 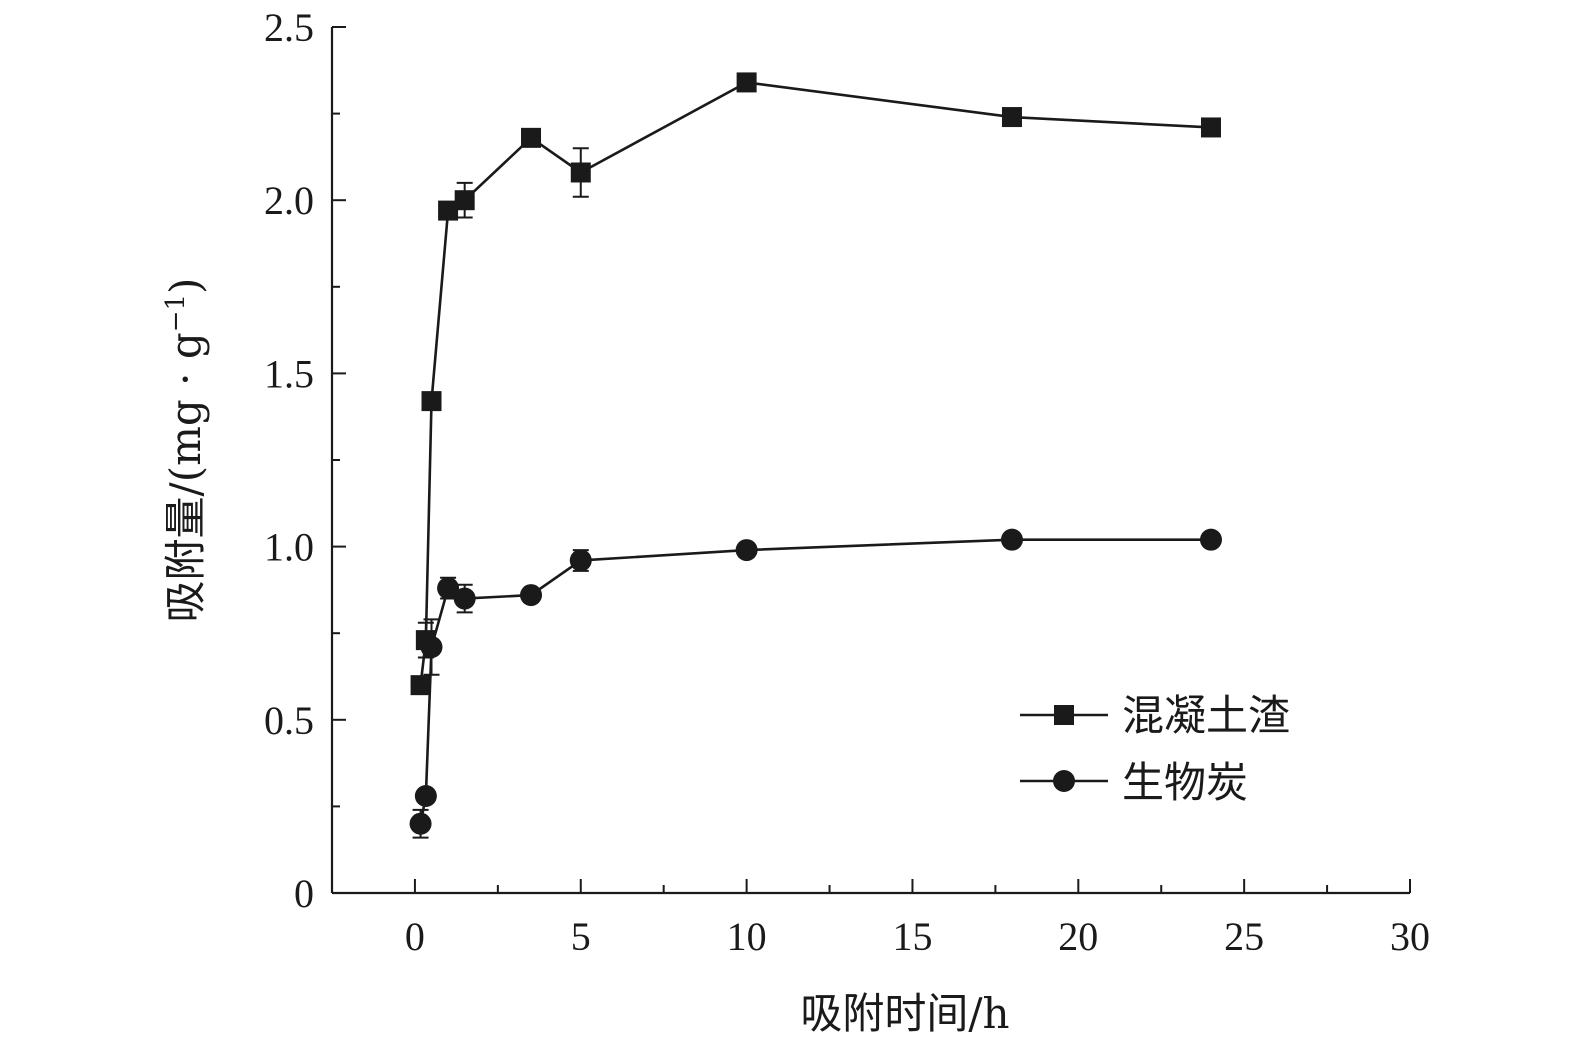 What do you see at coordinates (1064, 715) in the screenshot?
I see `legend-square-marker` at bounding box center [1064, 715].